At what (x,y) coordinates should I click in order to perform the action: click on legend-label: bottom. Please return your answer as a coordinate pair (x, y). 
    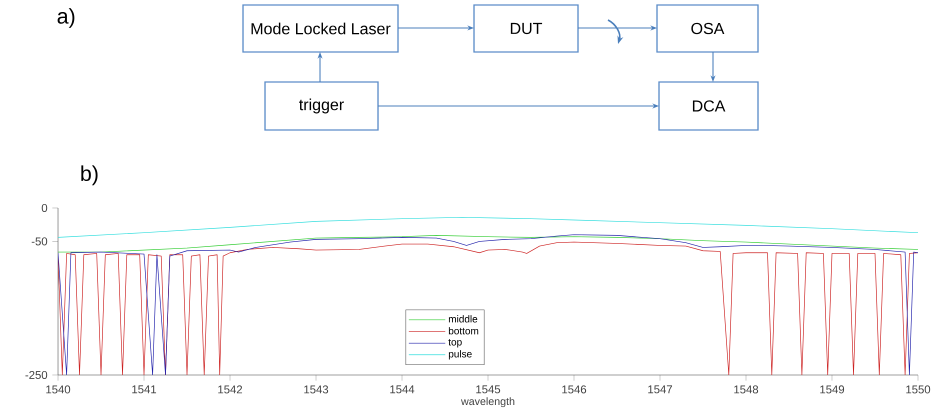
    Looking at the image, I should click on (463, 330).